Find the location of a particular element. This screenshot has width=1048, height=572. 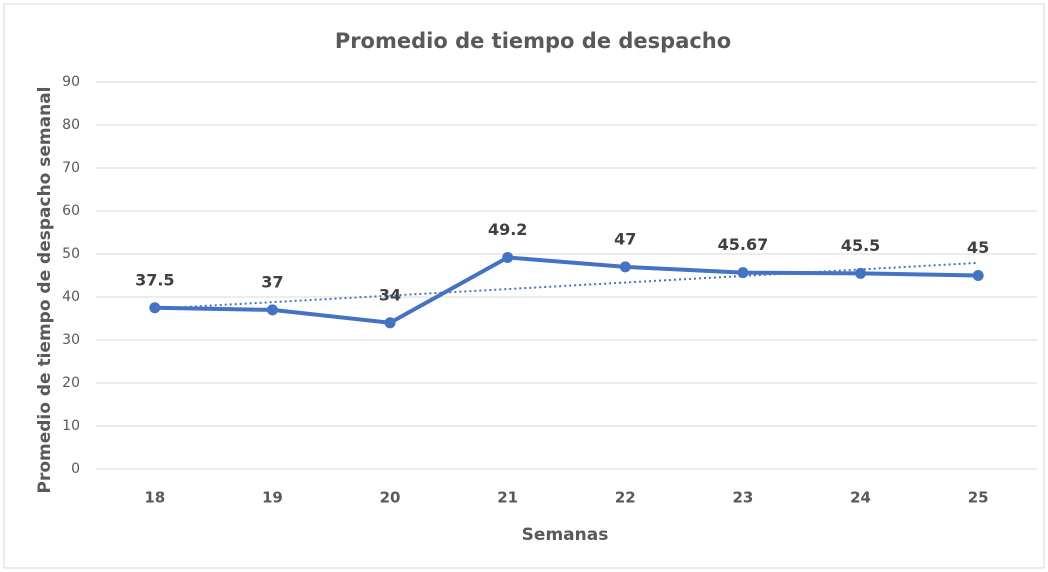

y-tick-label: 10 is located at coordinates (71, 426).